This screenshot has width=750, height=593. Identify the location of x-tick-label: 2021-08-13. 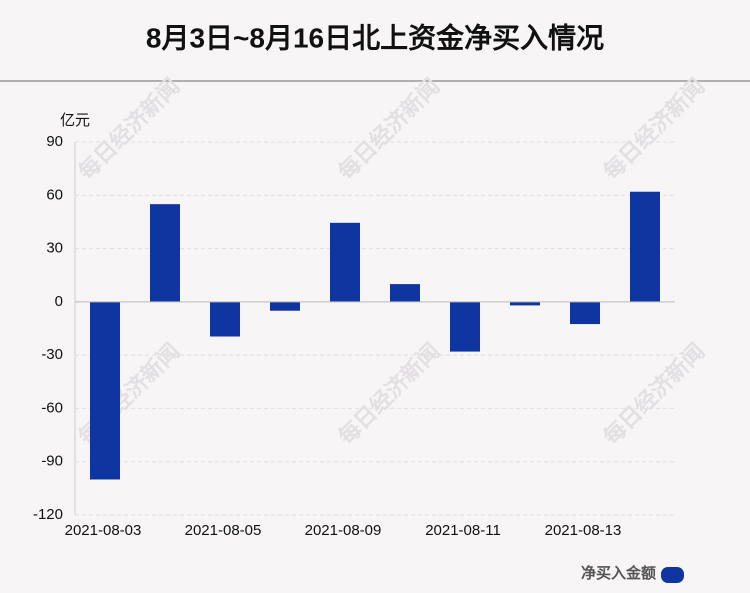
(583, 530).